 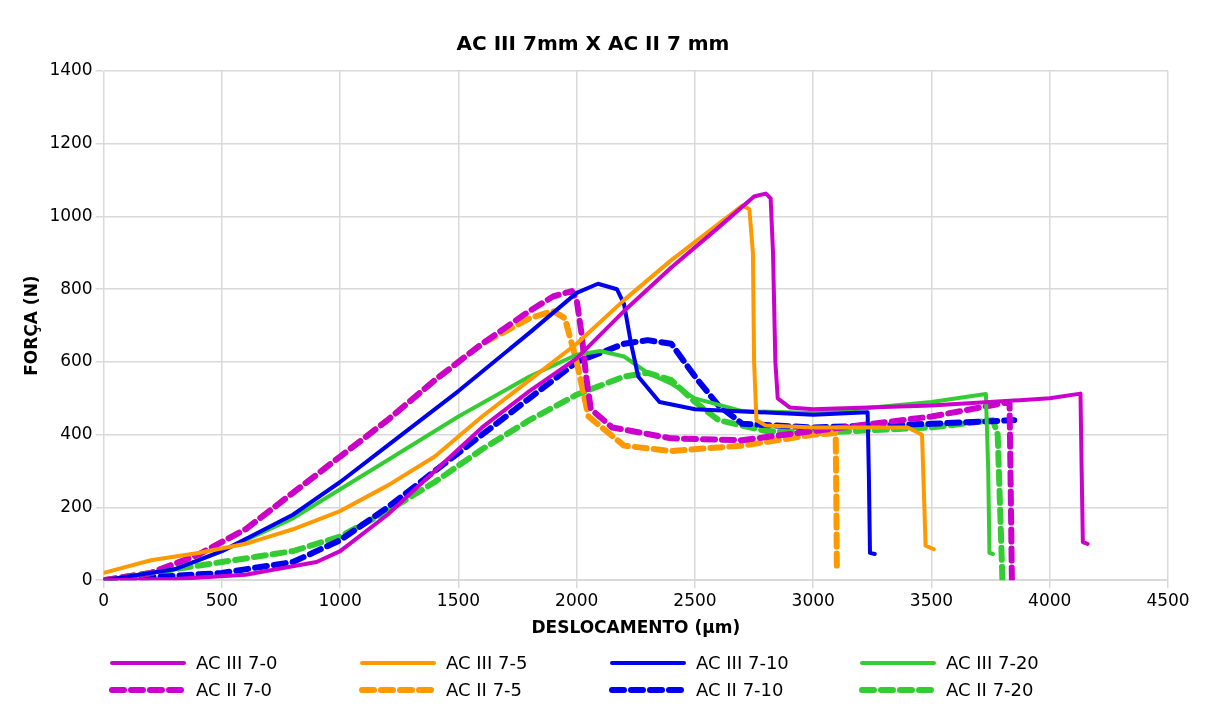 I want to click on y-tick-label: 400, so click(x=76, y=433).